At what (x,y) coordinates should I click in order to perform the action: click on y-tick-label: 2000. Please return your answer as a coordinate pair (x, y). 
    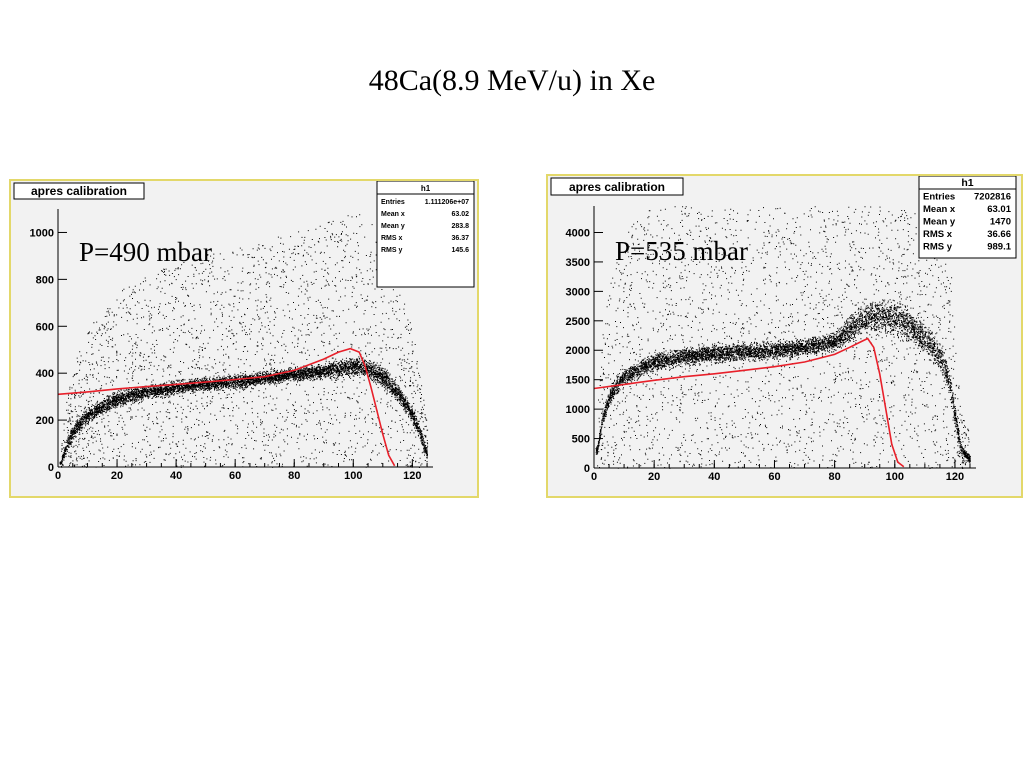
    Looking at the image, I should click on (578, 351).